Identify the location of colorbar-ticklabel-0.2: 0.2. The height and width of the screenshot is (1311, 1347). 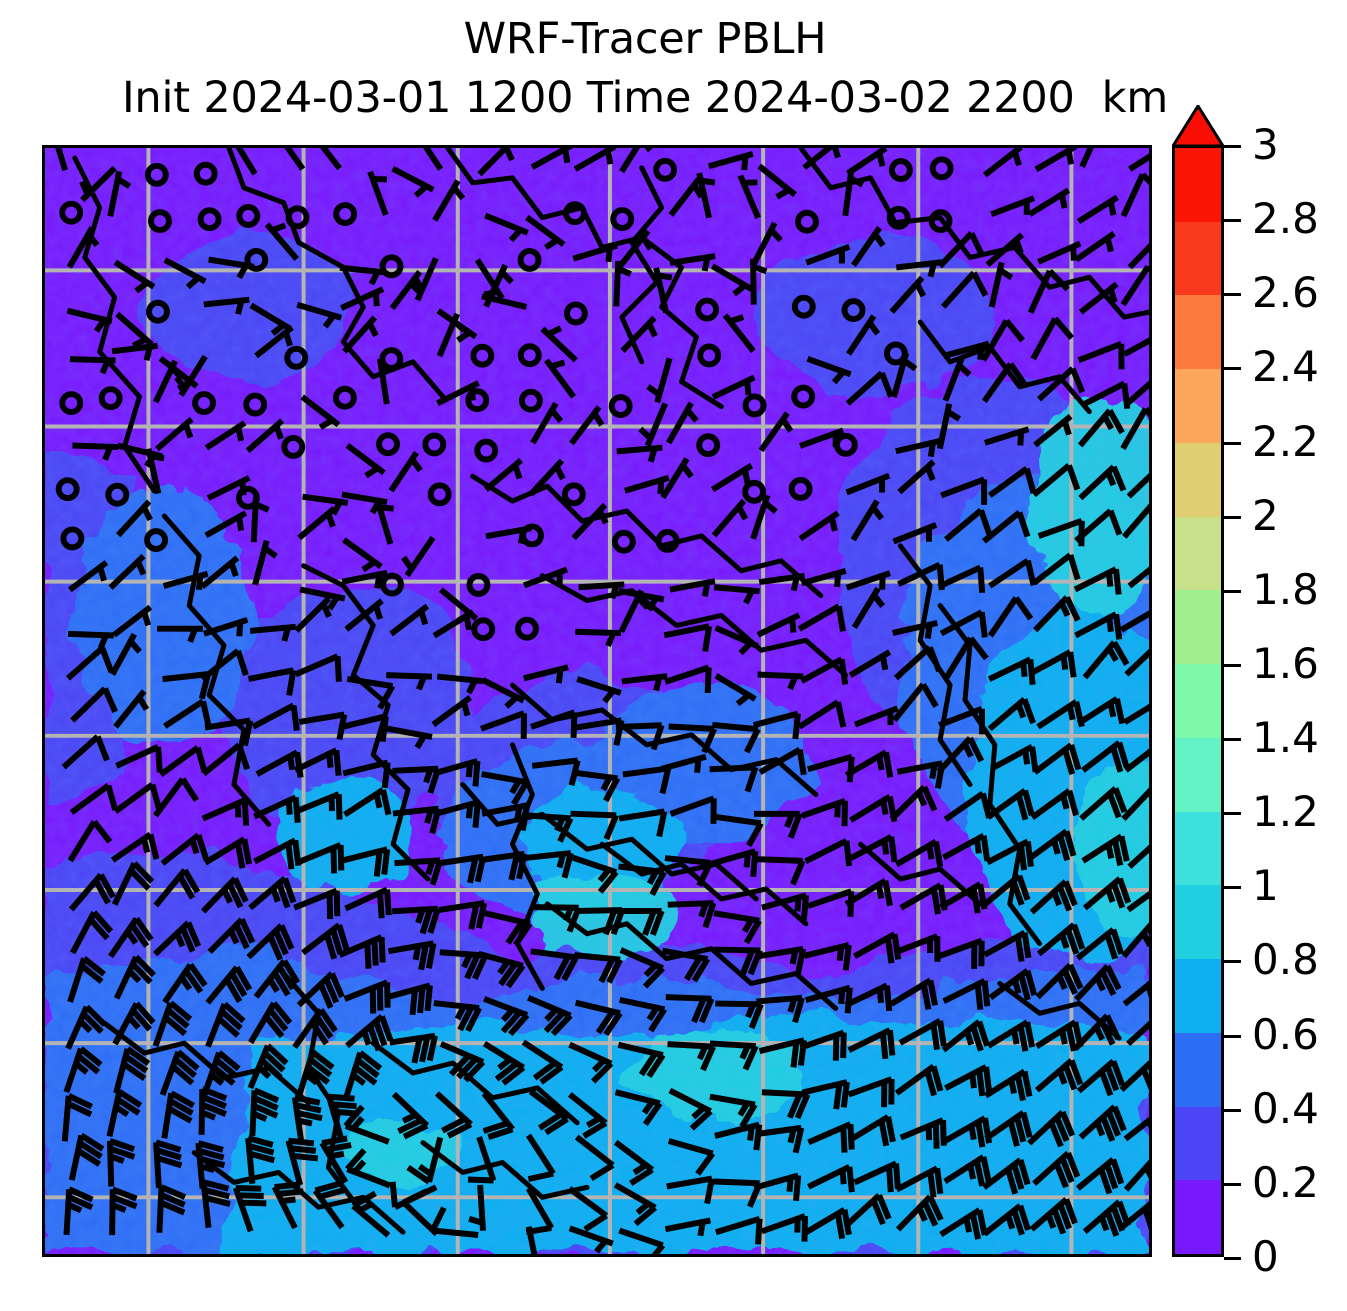
(1285, 1182).